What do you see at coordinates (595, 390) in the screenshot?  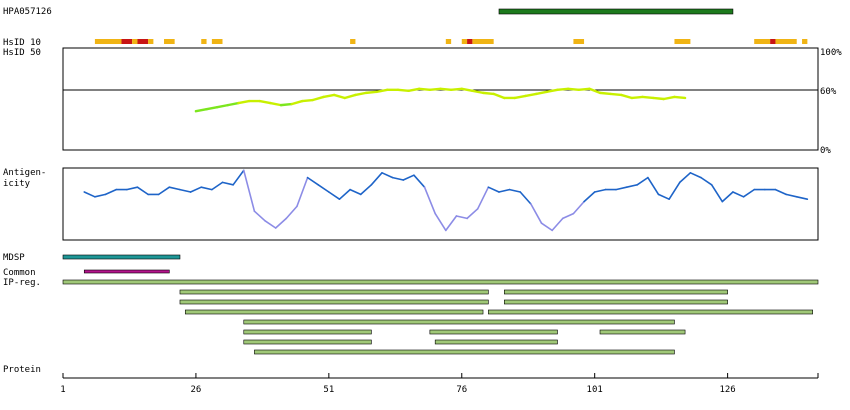 I see `protein-axis-tick-label-101: 101` at bounding box center [595, 390].